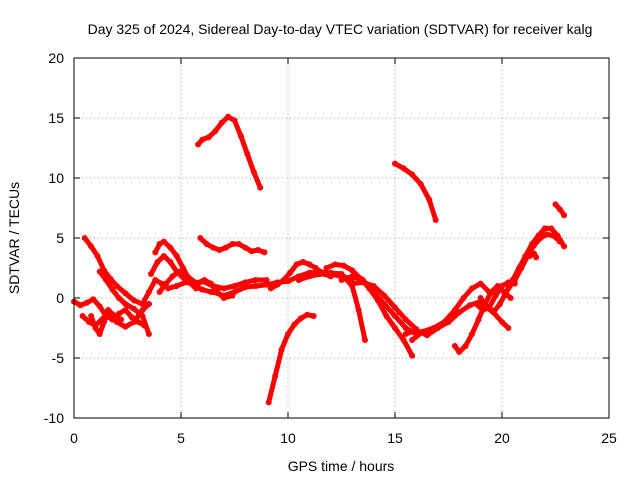 The image size is (640, 480). What do you see at coordinates (60, 298) in the screenshot?
I see `y-tick-label: 0` at bounding box center [60, 298].